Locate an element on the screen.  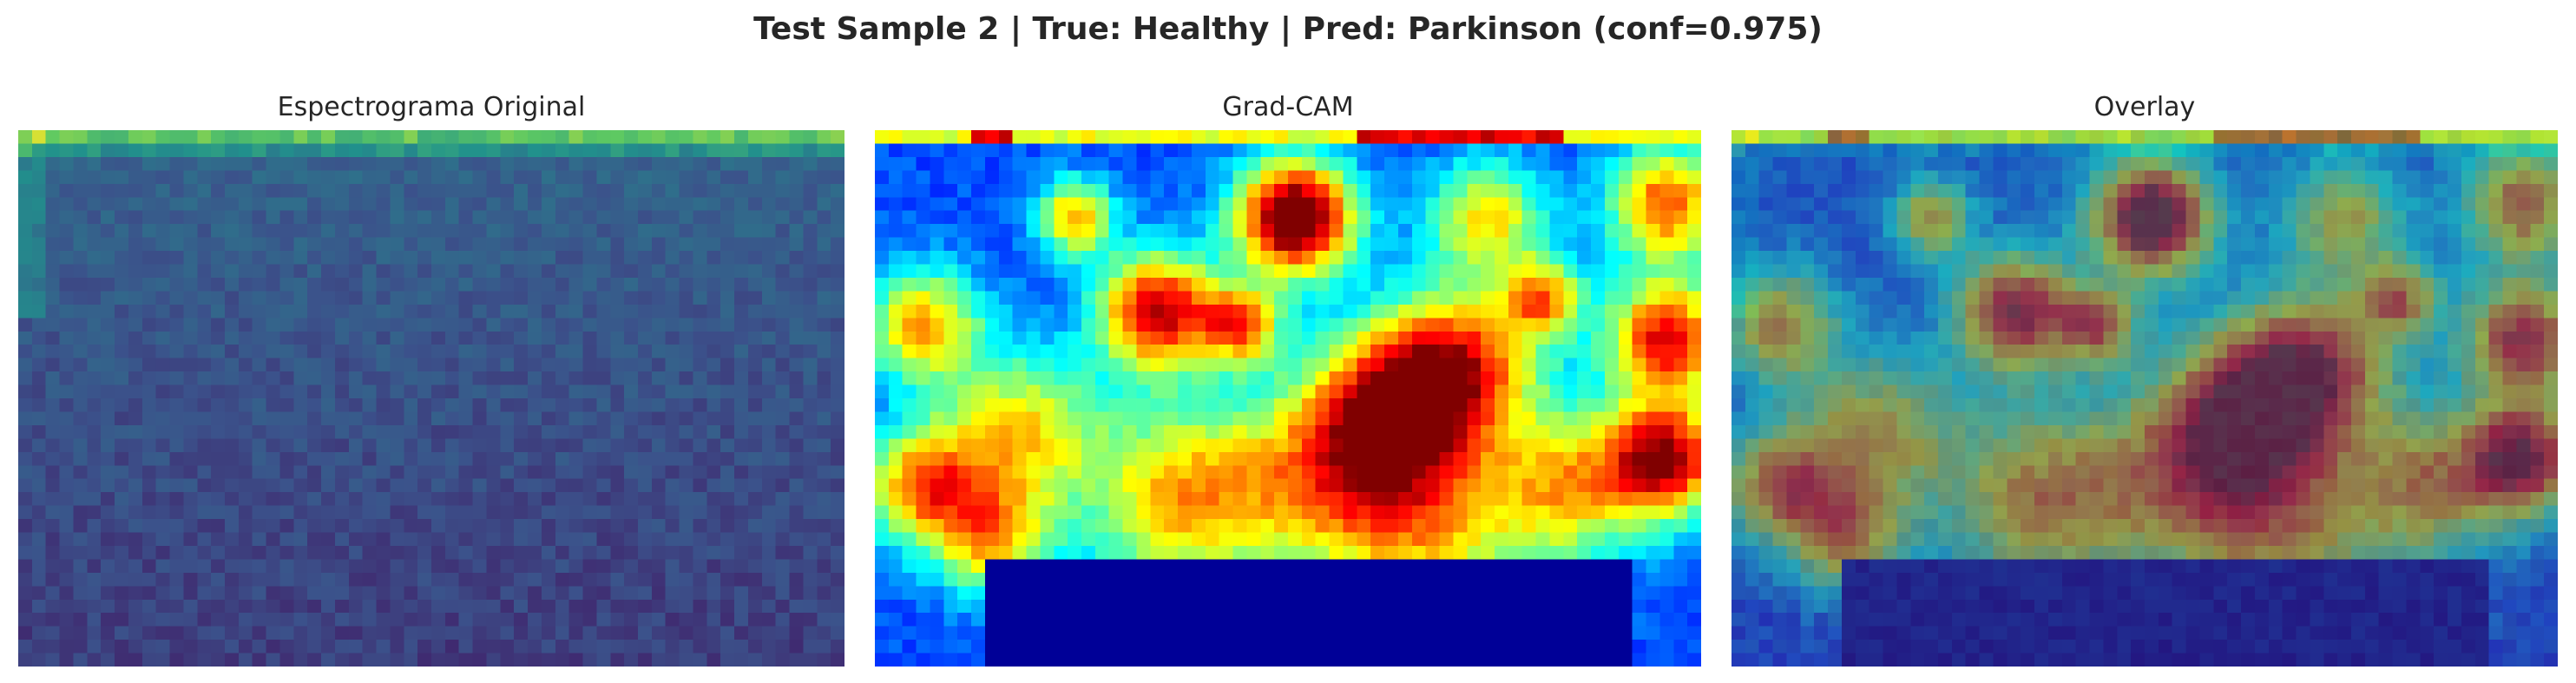
panel-title-overlay: Overlay is located at coordinates (2144, 107).